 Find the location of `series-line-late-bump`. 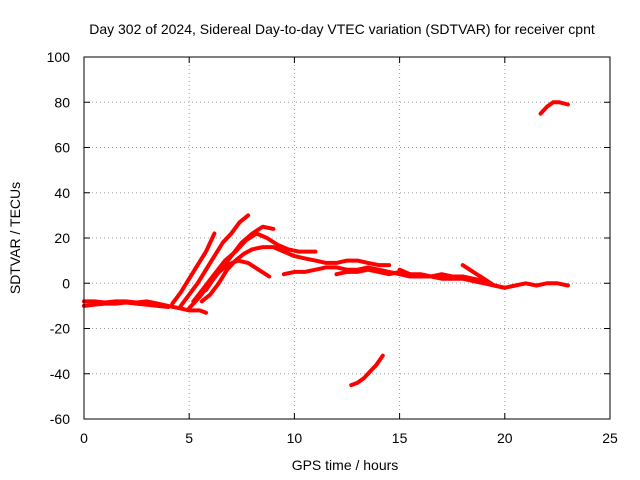

series-line-late-bump is located at coordinates (483, 276).